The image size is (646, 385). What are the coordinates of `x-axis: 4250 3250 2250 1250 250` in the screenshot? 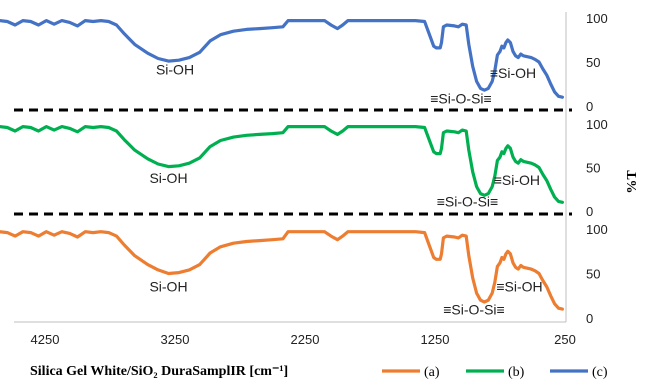 It's located at (295, 334).